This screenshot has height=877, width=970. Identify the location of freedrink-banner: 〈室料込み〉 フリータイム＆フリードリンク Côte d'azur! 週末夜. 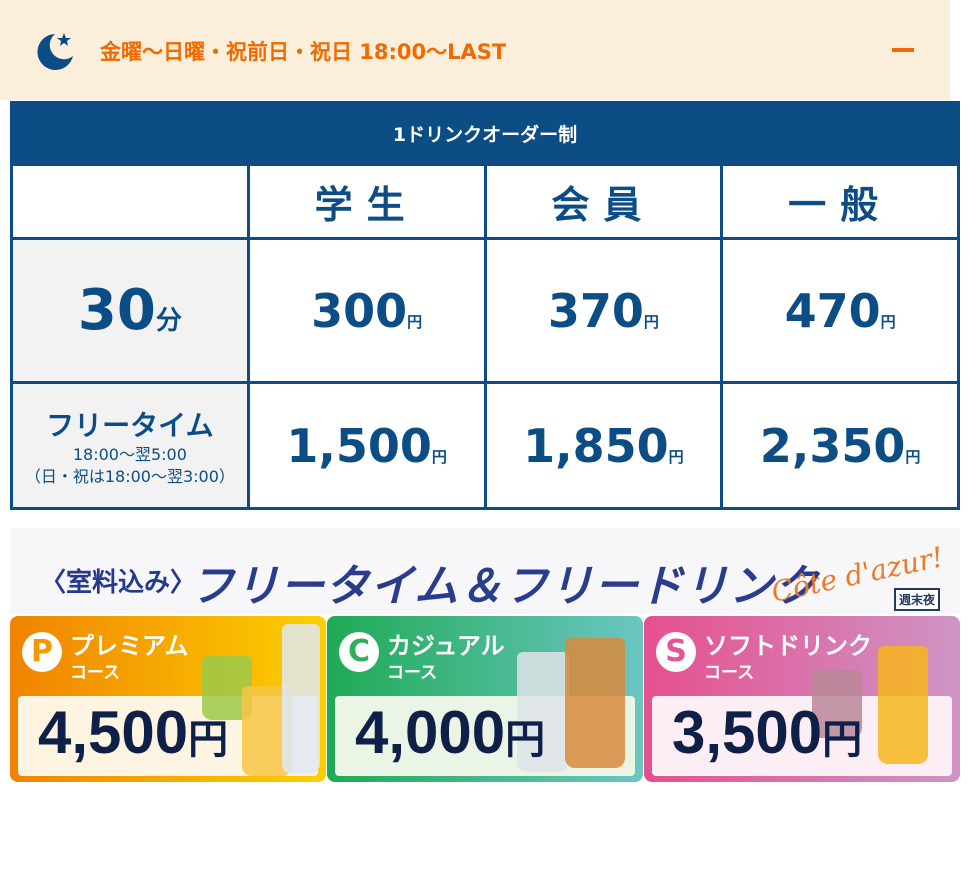
(485, 571).